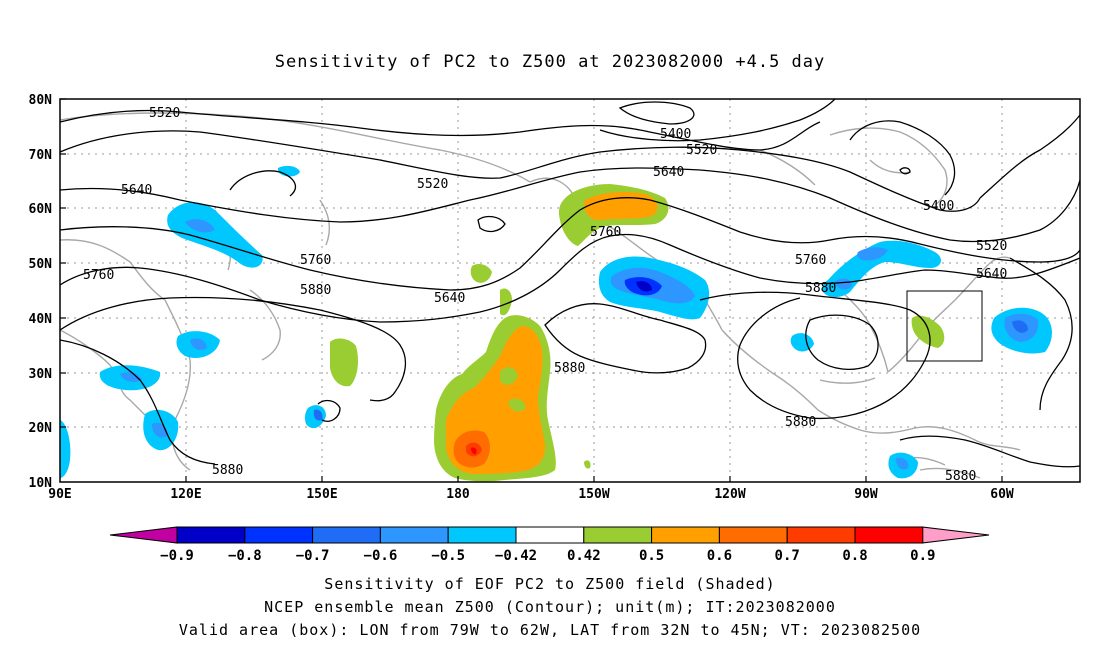 The image size is (1100, 650). I want to click on colorbar-label: −0.7, so click(313, 556).